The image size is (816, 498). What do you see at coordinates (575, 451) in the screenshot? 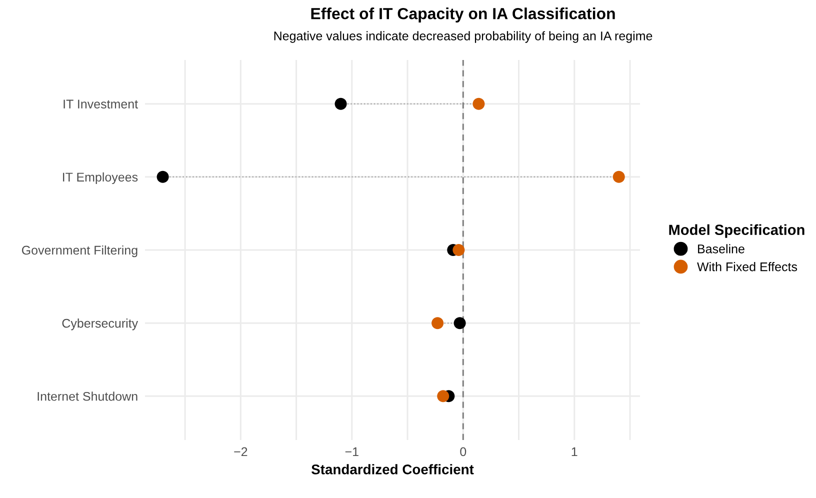
I see `x-tick-label: 1` at bounding box center [575, 451].